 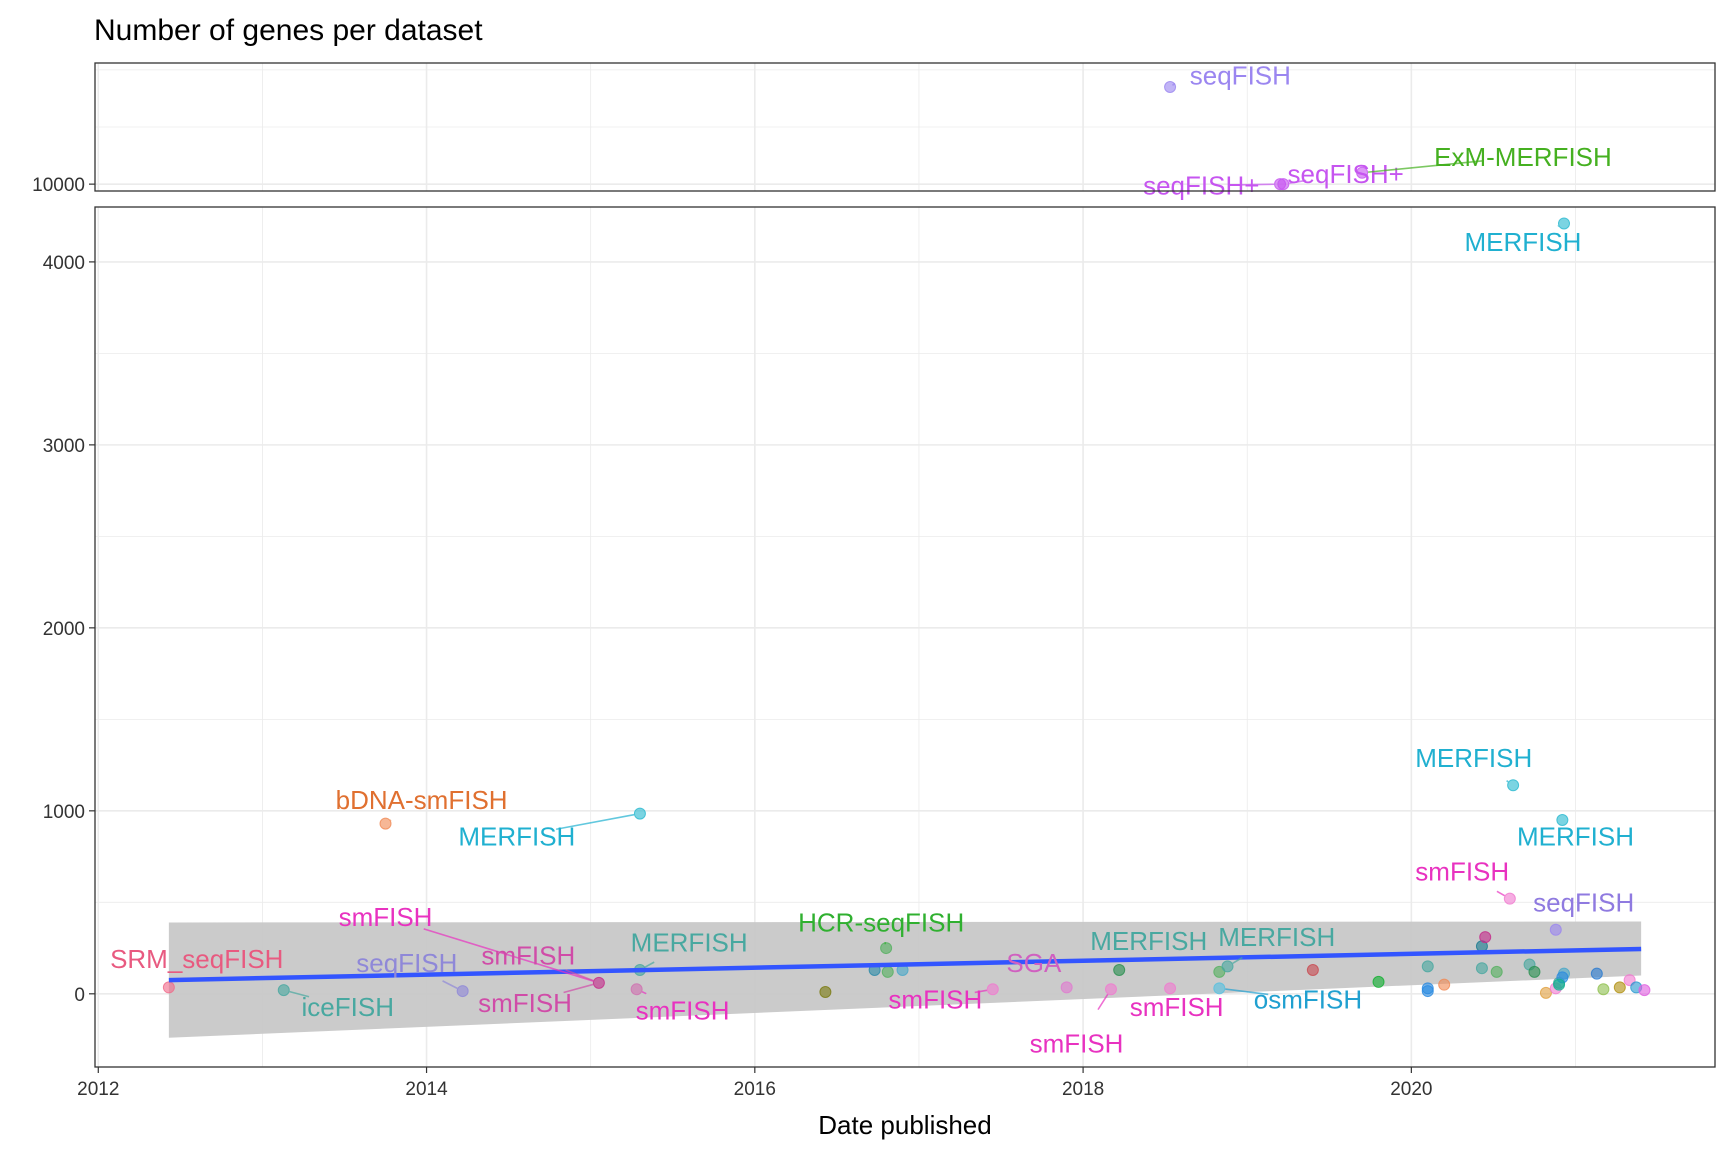 What do you see at coordinates (64, 446) in the screenshot?
I see `y-tick-label: 3000` at bounding box center [64, 446].